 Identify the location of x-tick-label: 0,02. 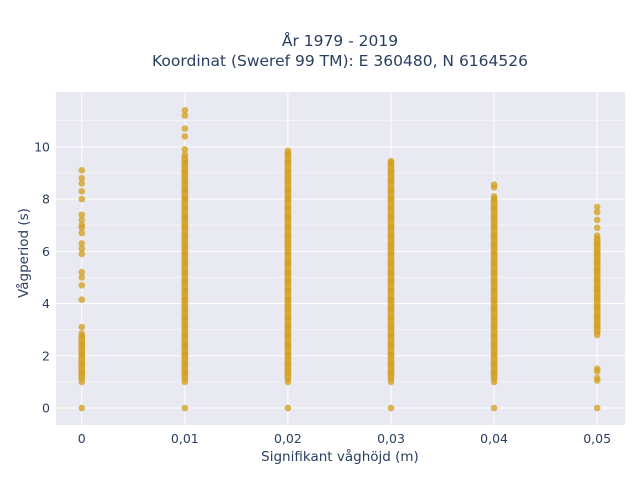
(288, 438).